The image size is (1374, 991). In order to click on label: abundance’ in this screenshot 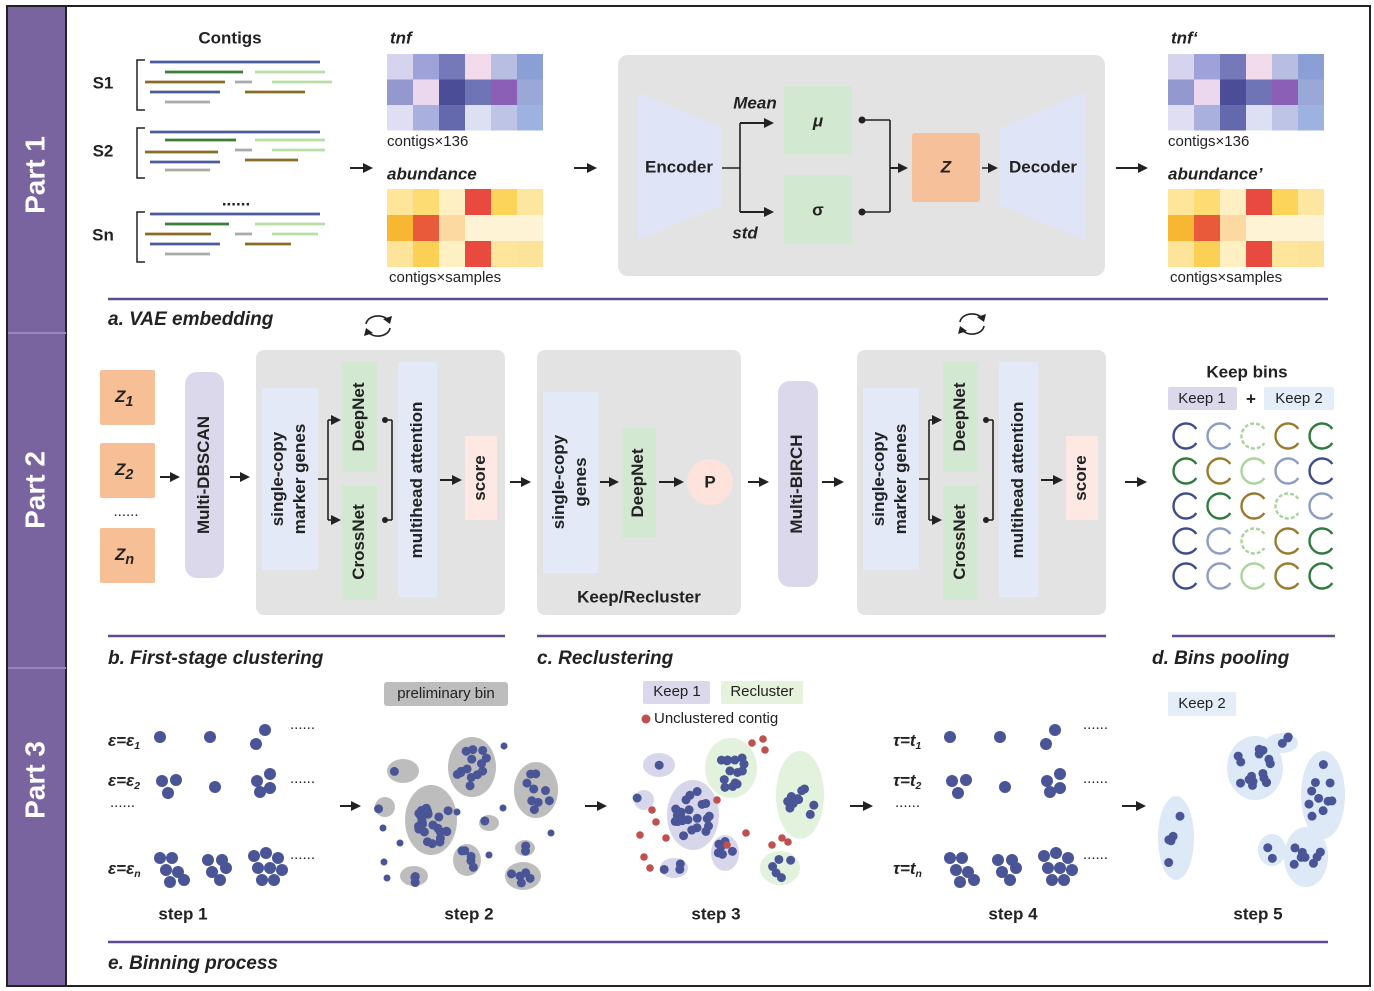, I will do `click(1215, 173)`.